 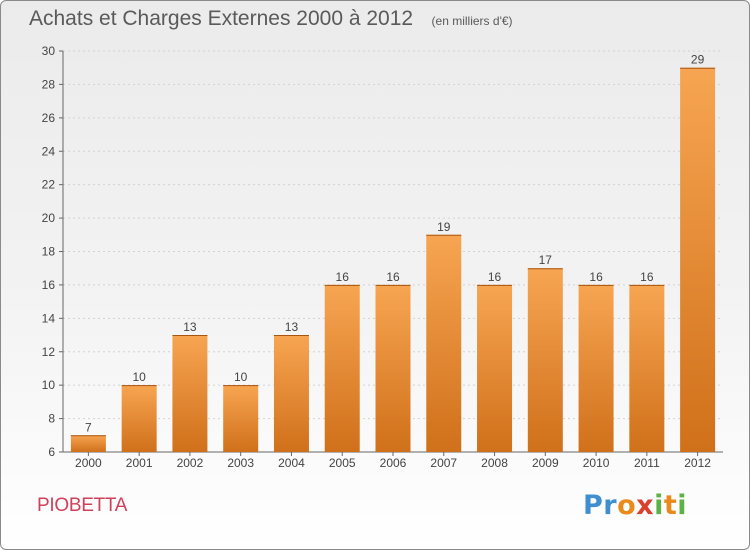 What do you see at coordinates (49, 84) in the screenshot?
I see `y-tick-label: 28` at bounding box center [49, 84].